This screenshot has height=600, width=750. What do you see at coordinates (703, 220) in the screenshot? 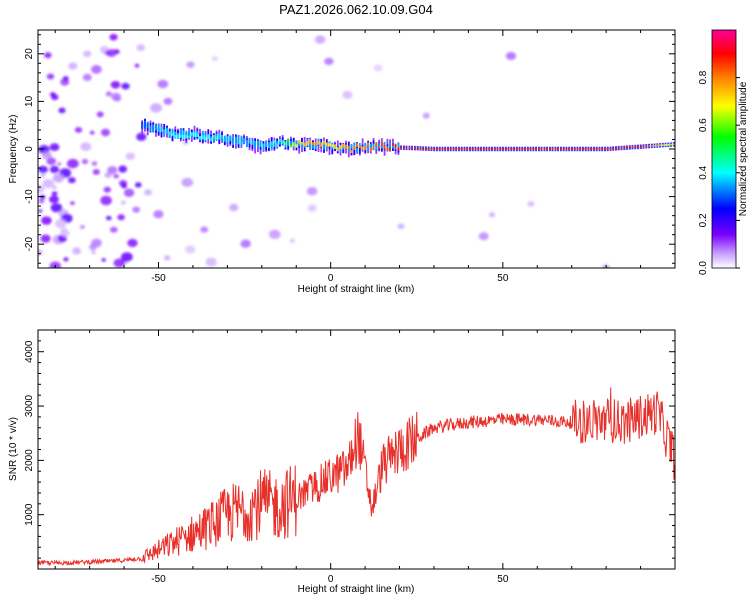
I see `colorbar-tick-label: 0.2` at bounding box center [703, 220].